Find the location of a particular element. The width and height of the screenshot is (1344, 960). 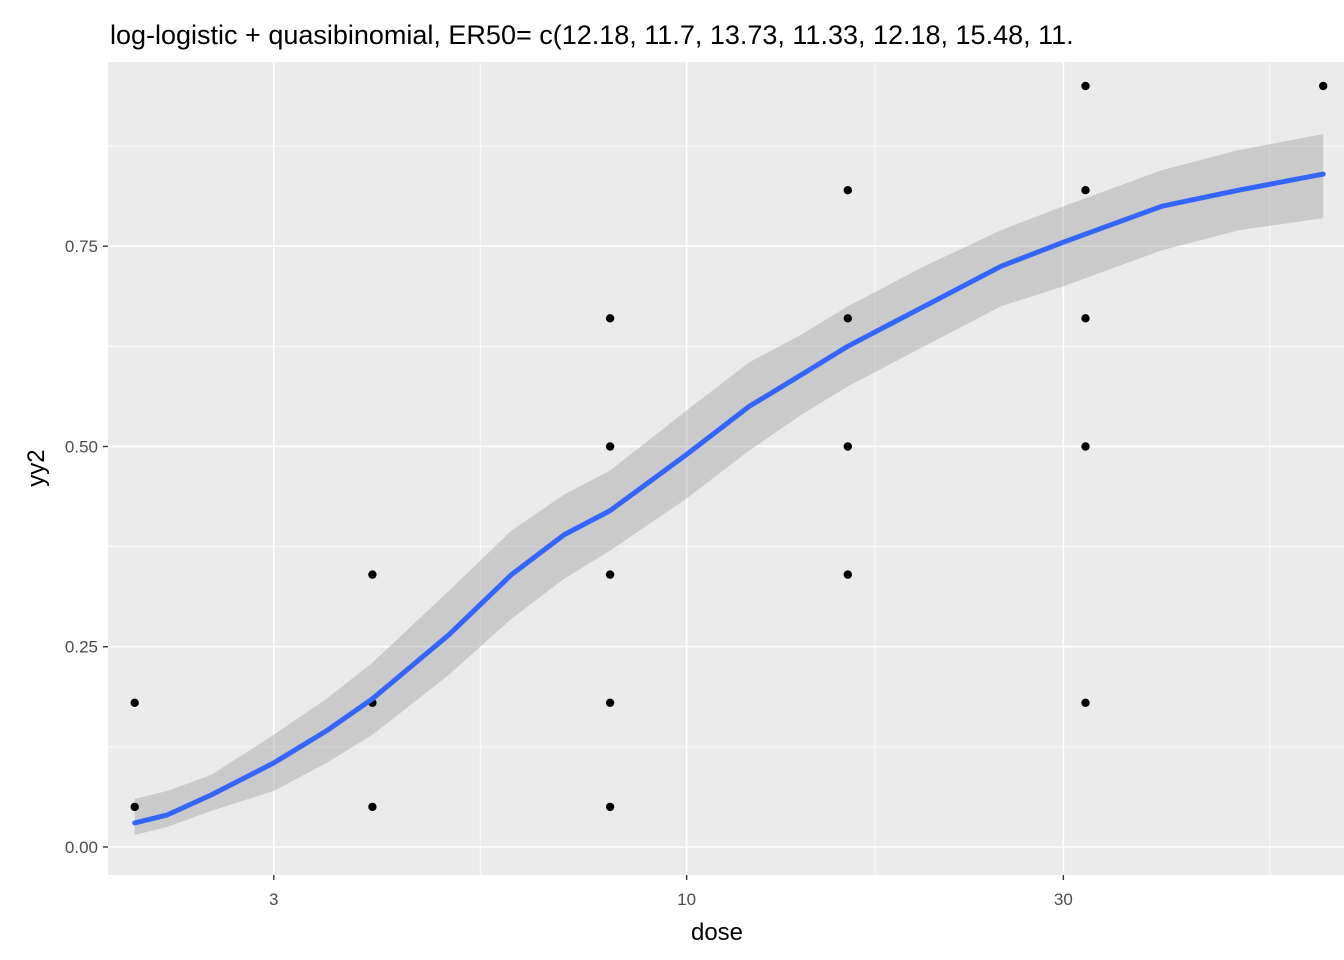

x-tick-label: 3 is located at coordinates (273, 899).